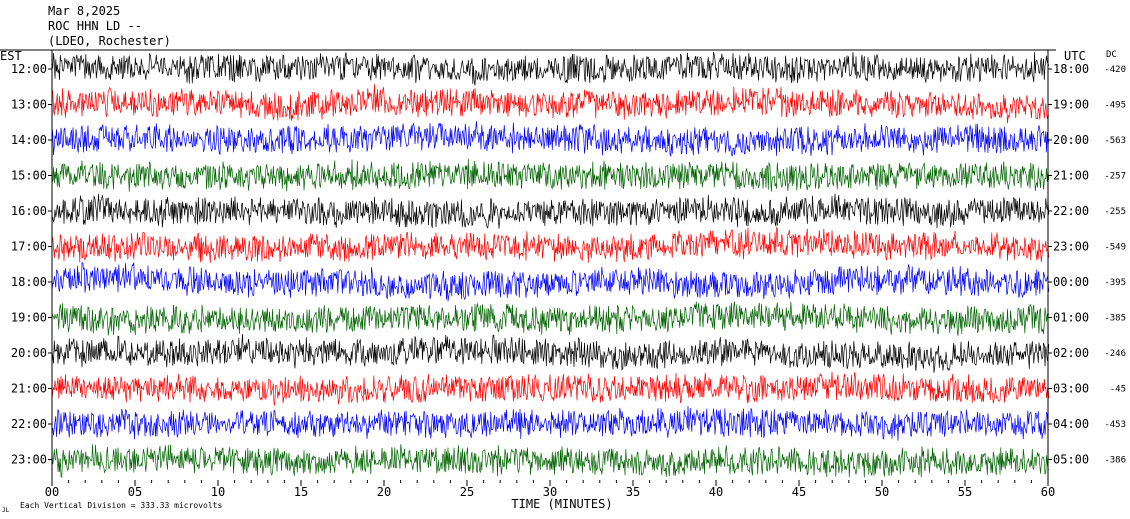 This screenshot has width=1130, height=519. I want to click on header-network: (LDEO, Rochester), so click(109, 41).